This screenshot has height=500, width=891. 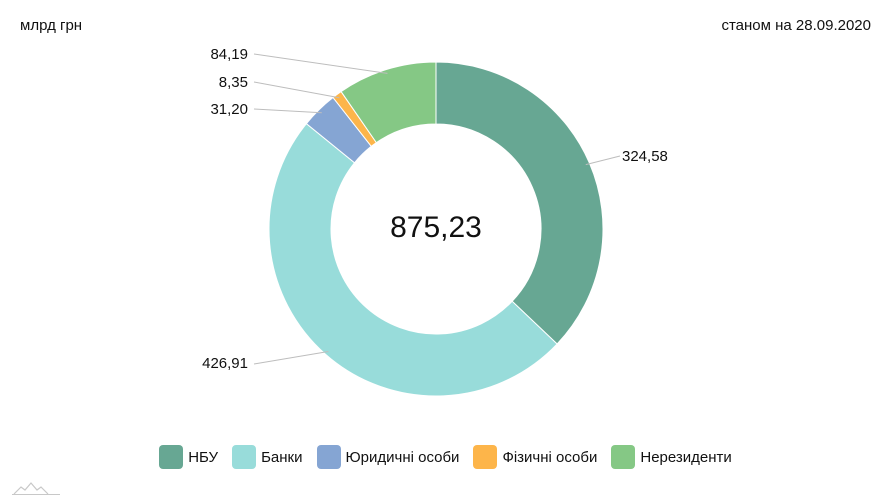 What do you see at coordinates (402, 457) in the screenshot?
I see `legend-label: Юридичні особи` at bounding box center [402, 457].